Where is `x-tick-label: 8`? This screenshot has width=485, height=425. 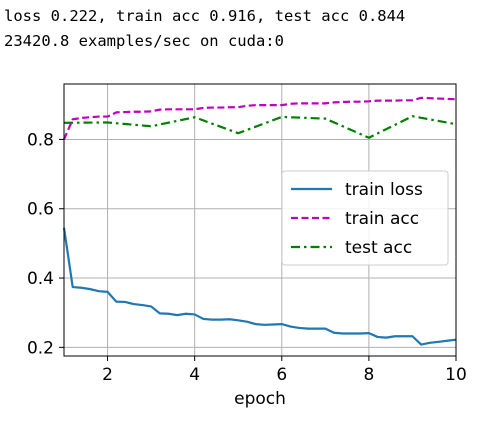
x-tick-label: 8 is located at coordinates (368, 375).